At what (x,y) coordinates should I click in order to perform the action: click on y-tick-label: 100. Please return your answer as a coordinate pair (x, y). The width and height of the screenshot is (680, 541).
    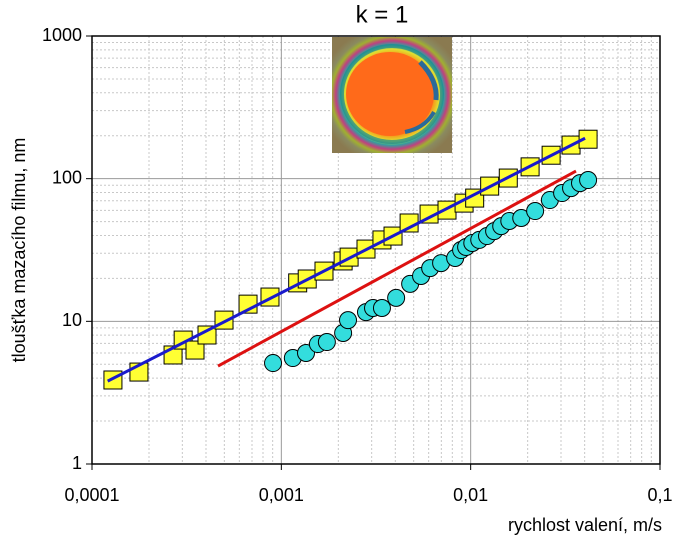
    Looking at the image, I should click on (67, 177).